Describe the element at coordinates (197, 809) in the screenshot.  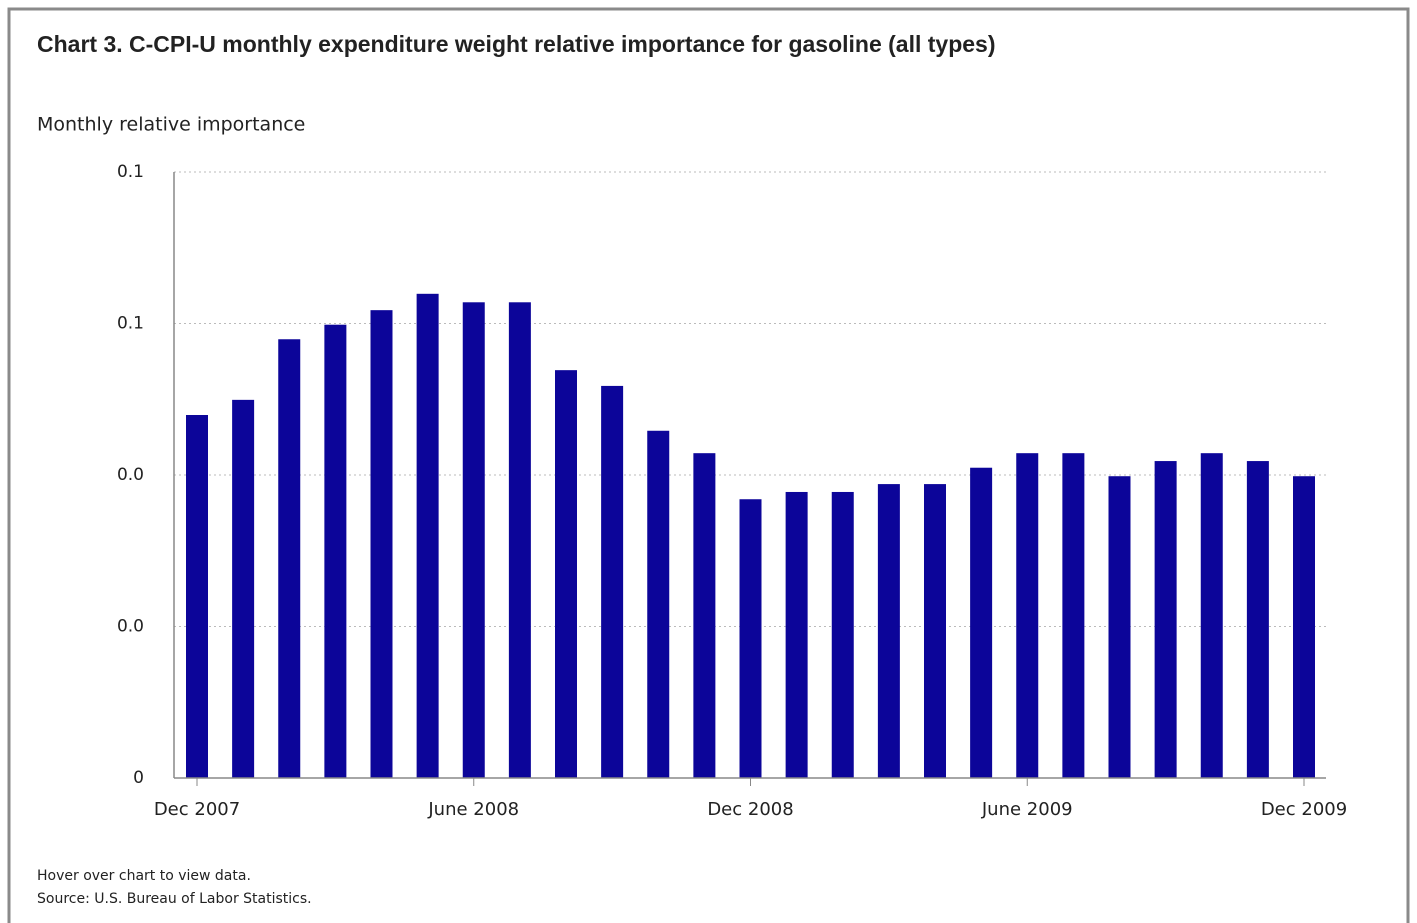
I see `x-tick-label: Dec 2007` at that location.